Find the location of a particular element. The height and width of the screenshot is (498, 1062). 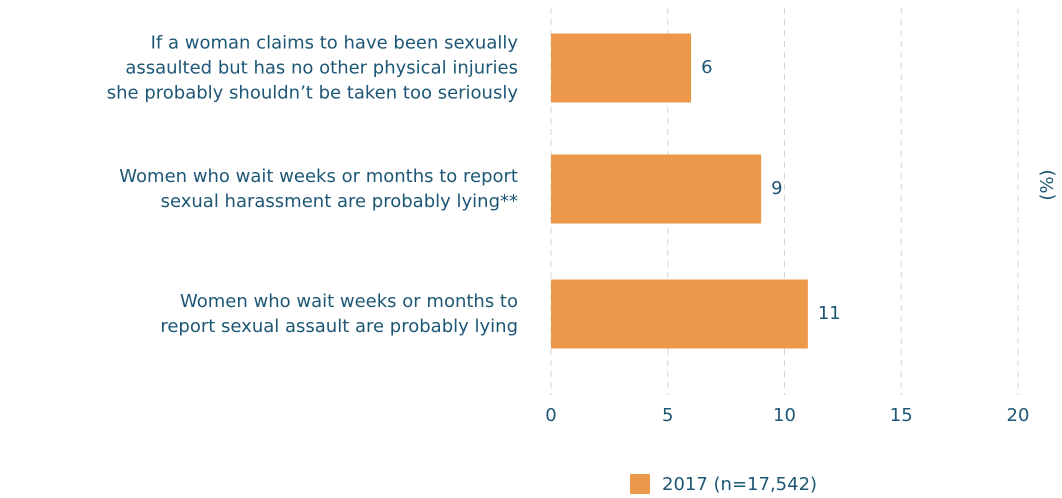

data-label: 6 is located at coordinates (706, 67).